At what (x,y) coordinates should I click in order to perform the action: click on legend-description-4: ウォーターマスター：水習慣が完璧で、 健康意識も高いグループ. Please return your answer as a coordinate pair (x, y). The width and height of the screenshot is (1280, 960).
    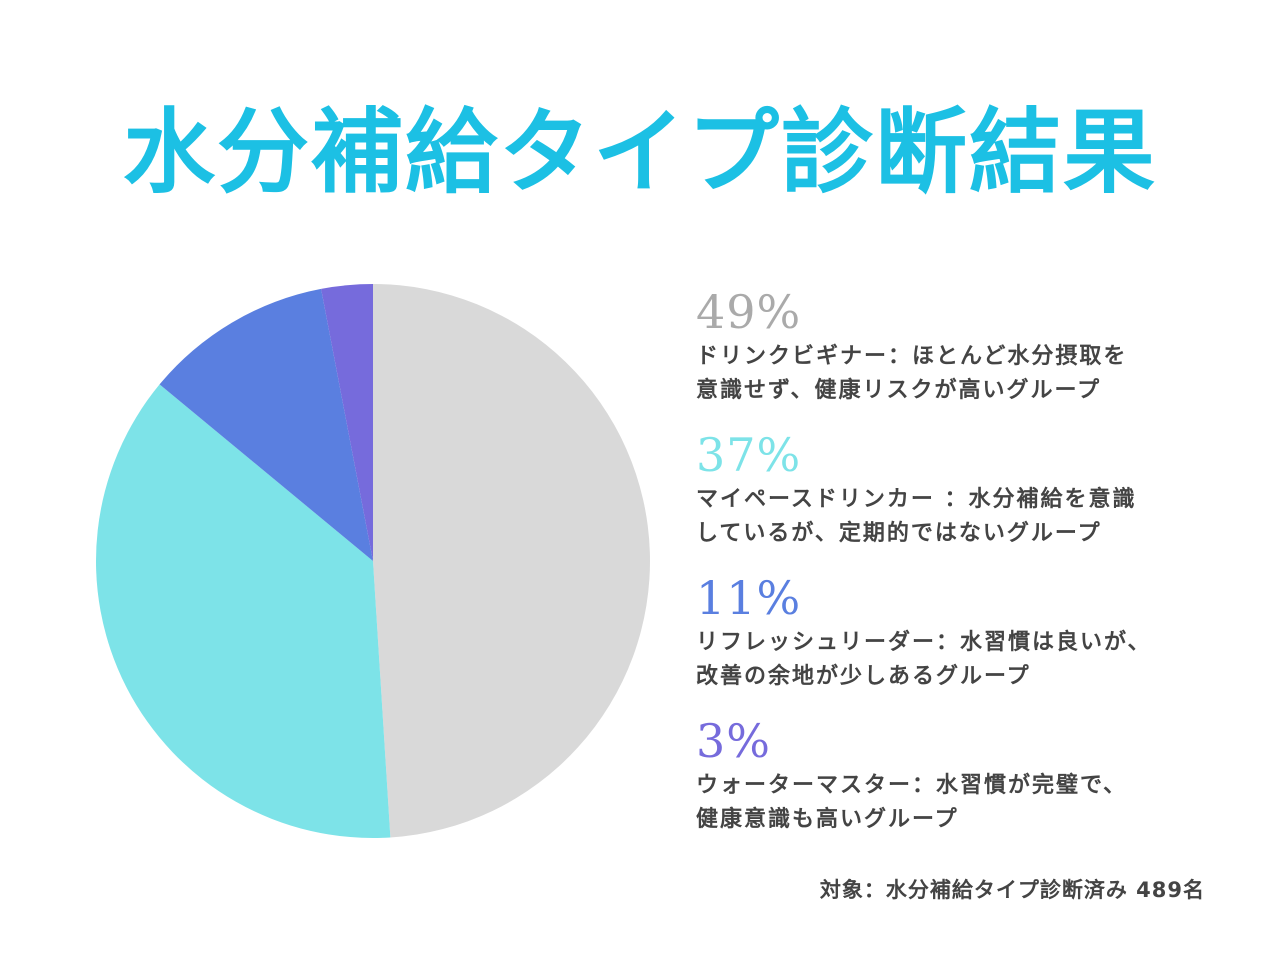
    Looking at the image, I should click on (976, 803).